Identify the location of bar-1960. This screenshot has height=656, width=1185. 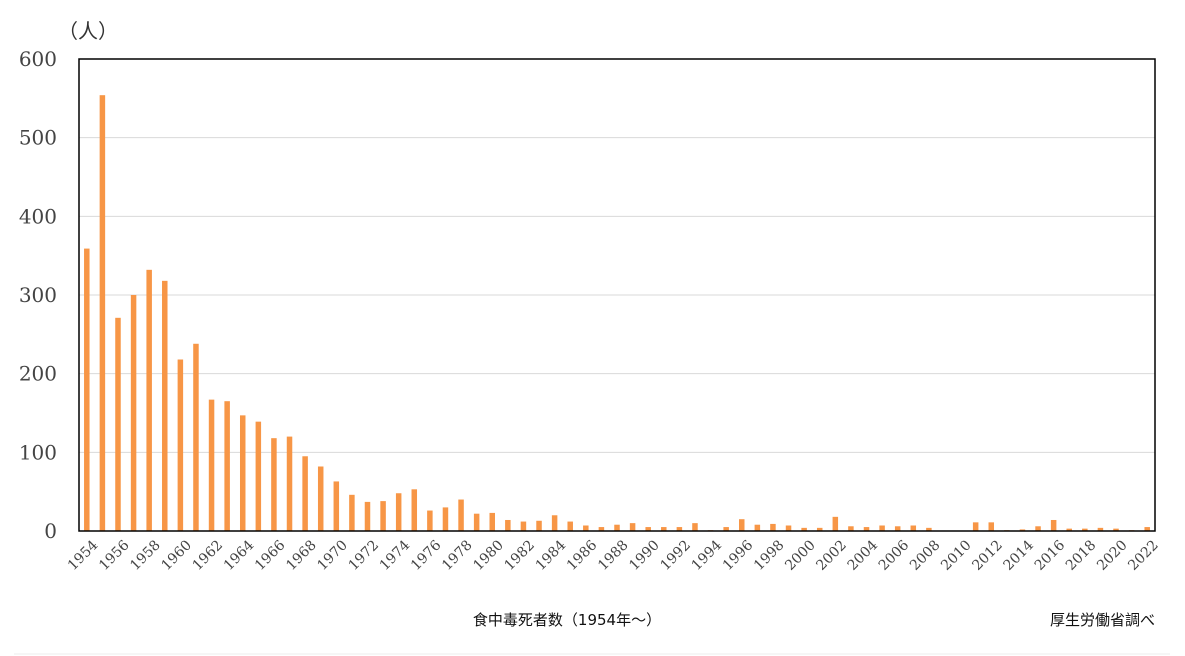
(180, 445).